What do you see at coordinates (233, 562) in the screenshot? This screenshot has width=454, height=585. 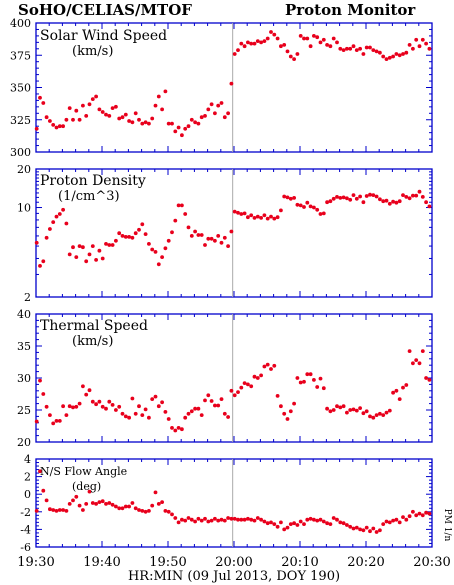 I see `x-tick-label: 20:00` at bounding box center [233, 562].